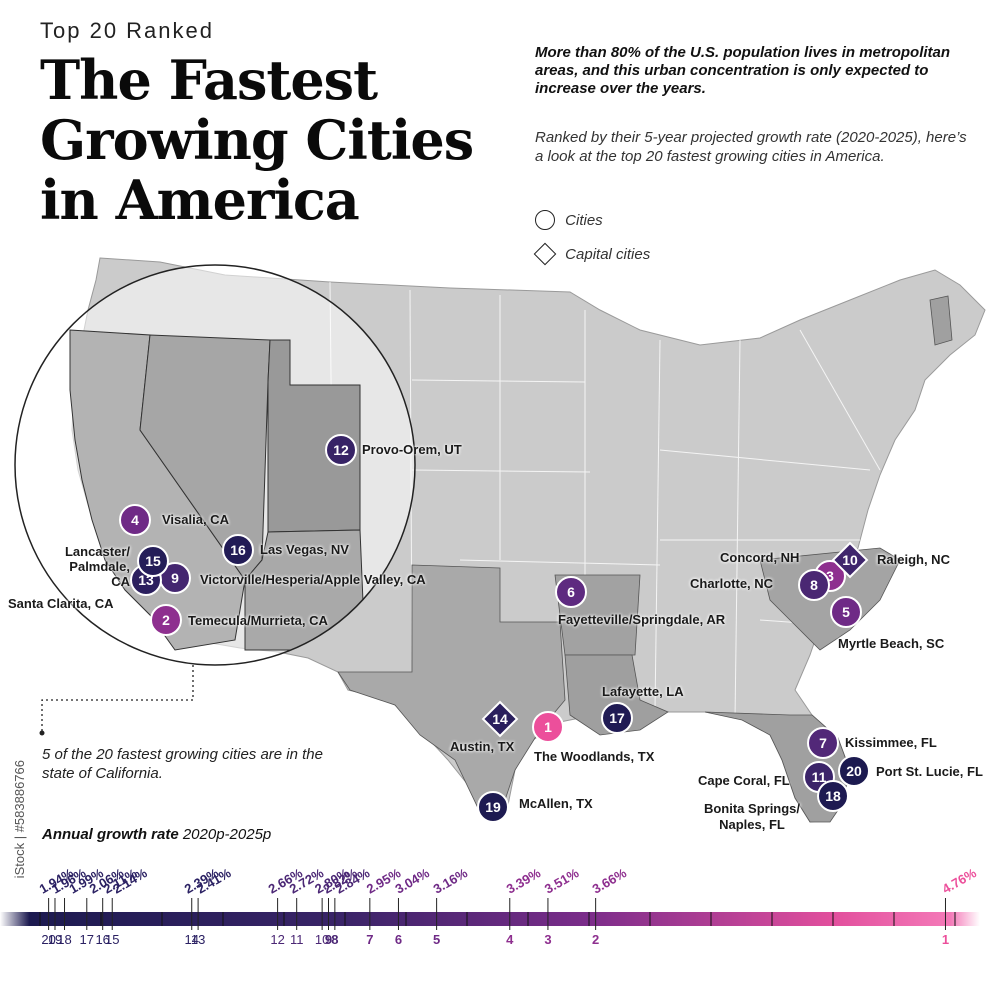  What do you see at coordinates (87, 939) in the screenshot?
I see `axis-rank-label: 17` at bounding box center [87, 939].